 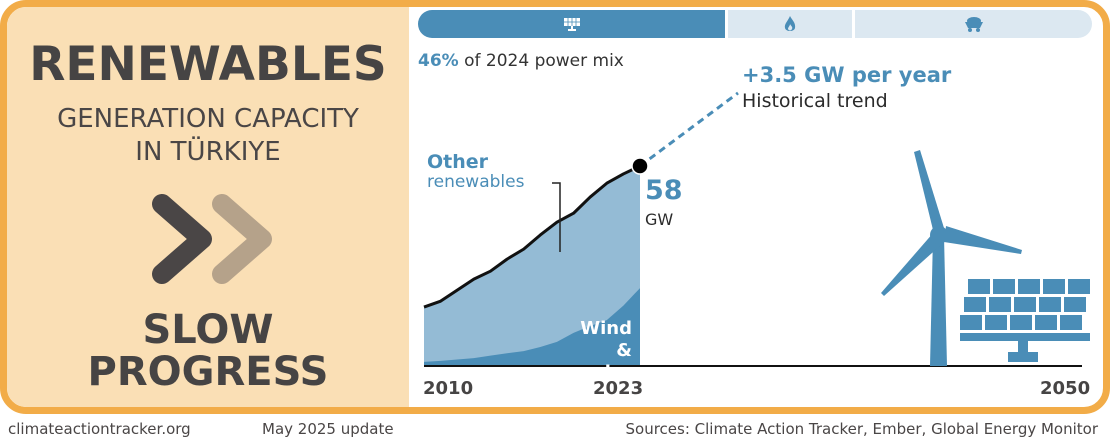 What do you see at coordinates (1025, 337) in the screenshot?
I see `solar-panel-frame` at bounding box center [1025, 337].